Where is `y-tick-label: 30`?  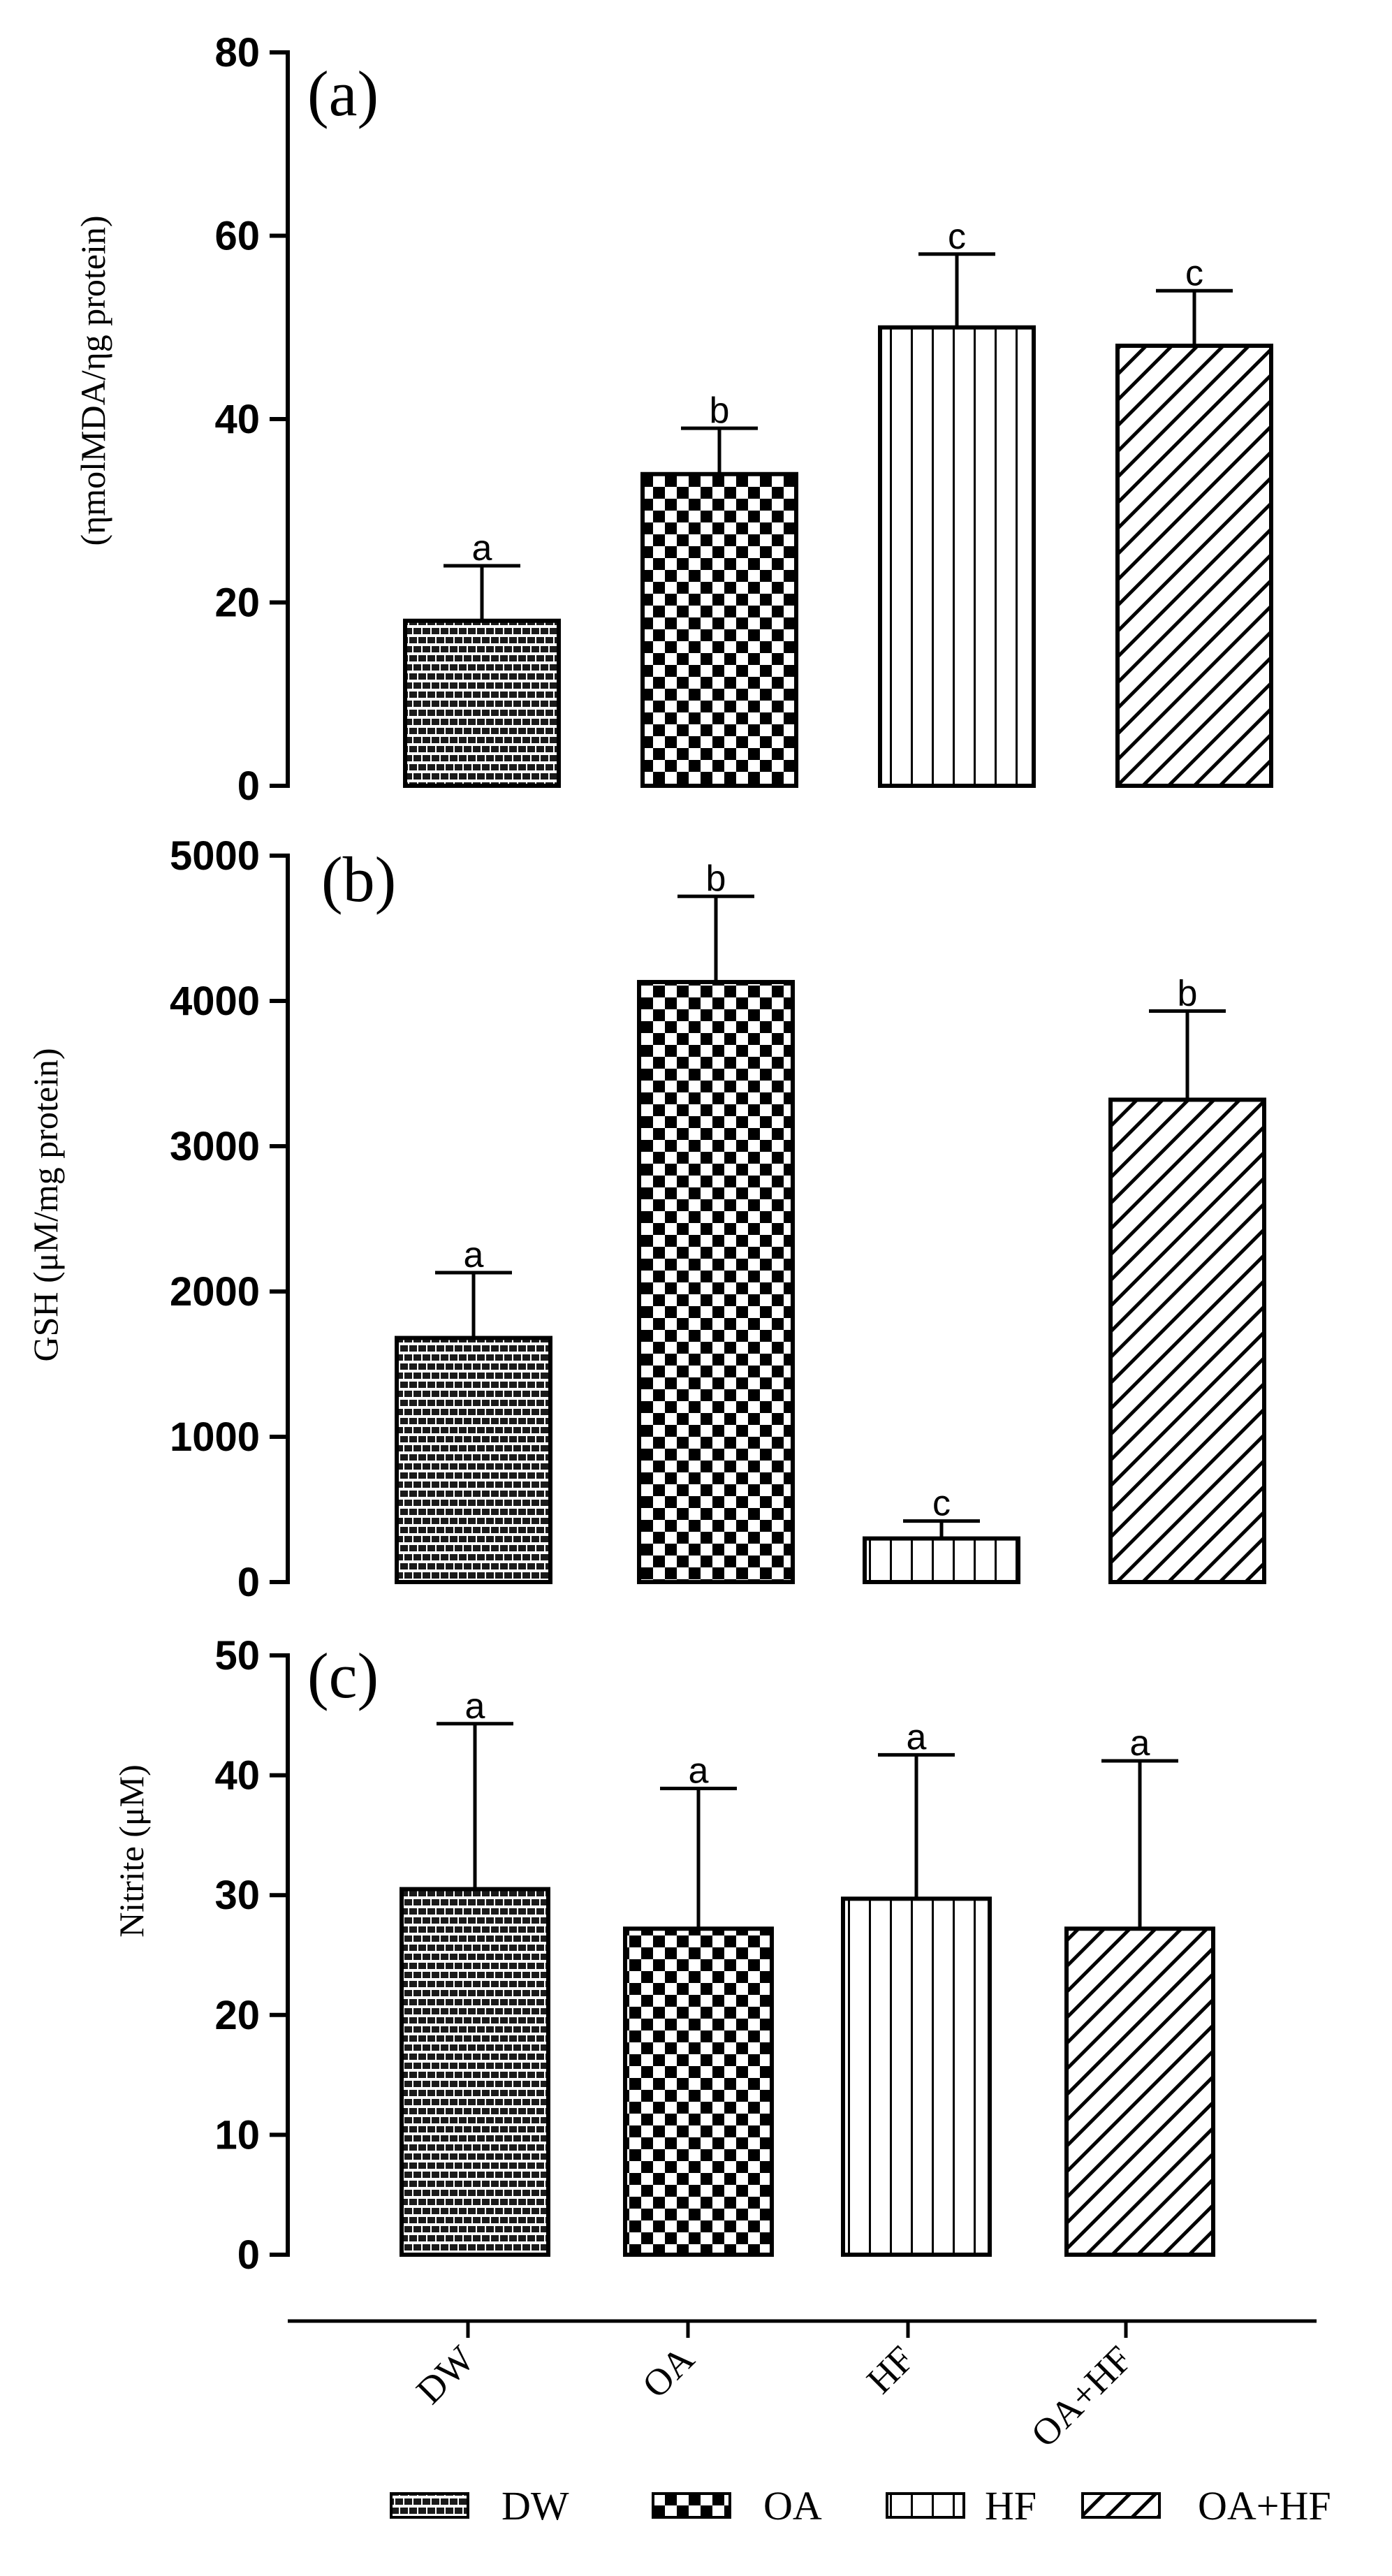 y-tick-label: 30 is located at coordinates (237, 1895).